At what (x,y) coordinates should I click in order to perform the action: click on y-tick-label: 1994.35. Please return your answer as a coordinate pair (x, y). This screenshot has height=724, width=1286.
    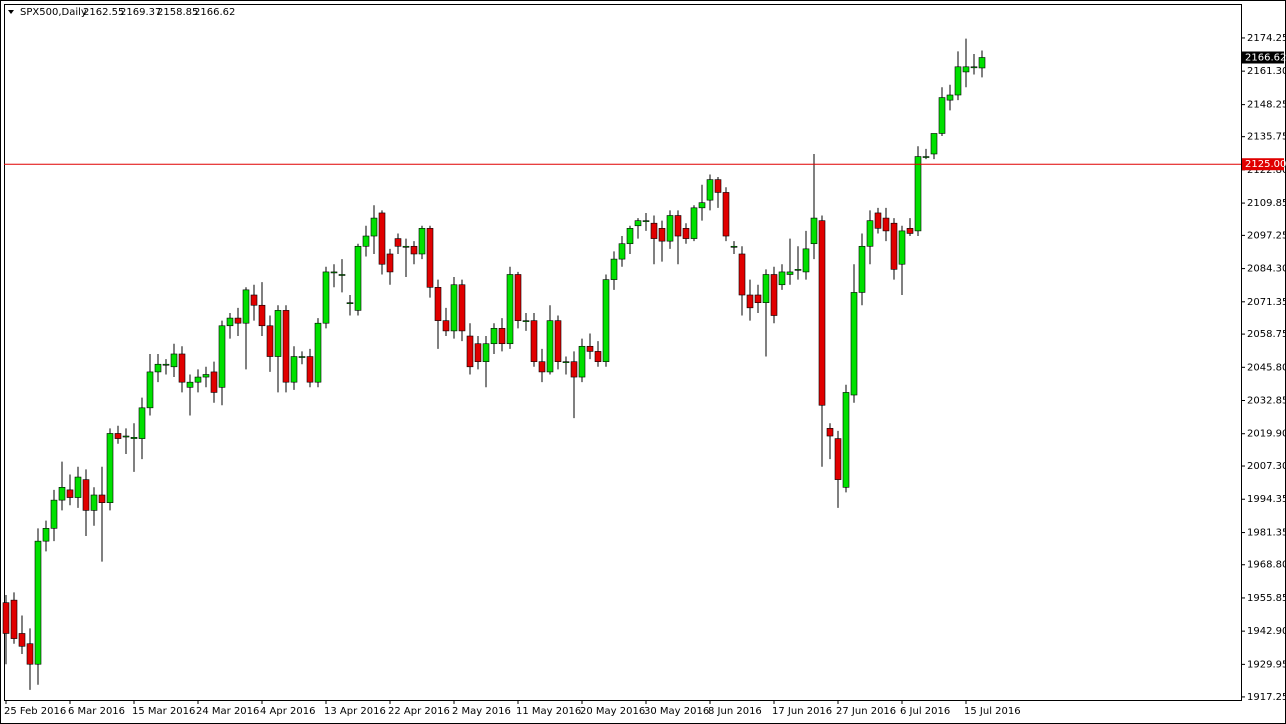
    Looking at the image, I should click on (1266, 499).